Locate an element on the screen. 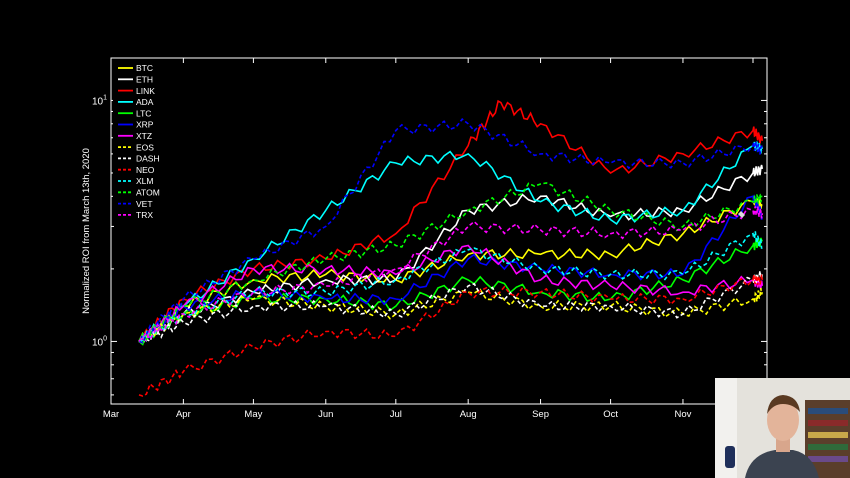 This screenshot has width=850, height=478. legend-label-trx: TRX is located at coordinates (144, 215).